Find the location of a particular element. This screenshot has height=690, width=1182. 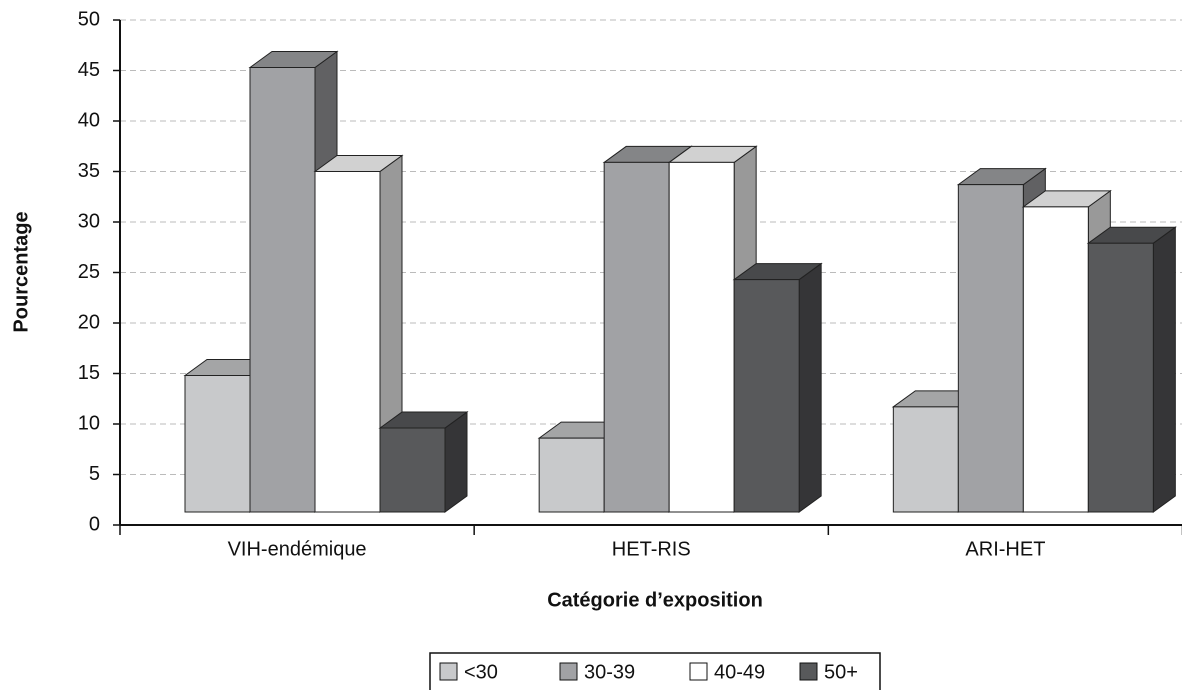

y-axis-label: Pourcentage is located at coordinates (21, 271).